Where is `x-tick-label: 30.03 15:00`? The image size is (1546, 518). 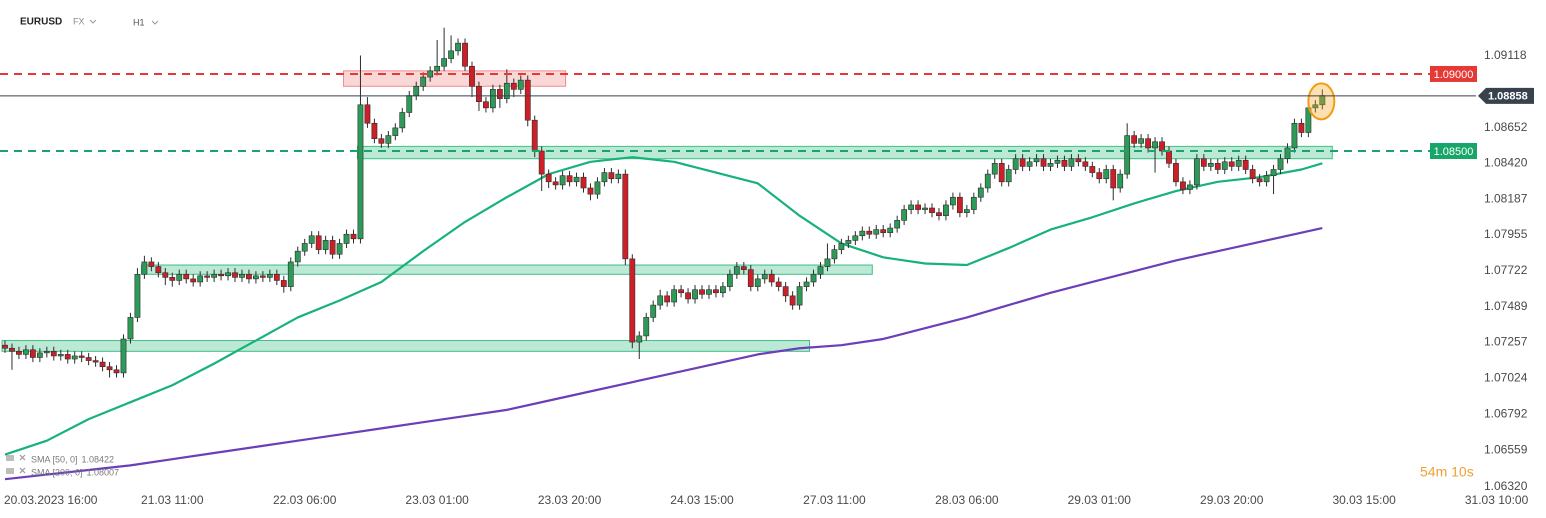
x-tick-label: 30.03 15:00 is located at coordinates (1364, 500).